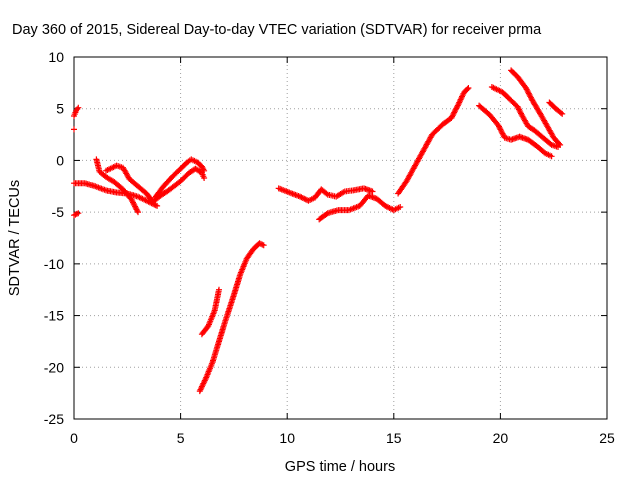 The height and width of the screenshot is (480, 640). Describe the element at coordinates (287, 438) in the screenshot. I see `x-tick-label: 10` at that location.